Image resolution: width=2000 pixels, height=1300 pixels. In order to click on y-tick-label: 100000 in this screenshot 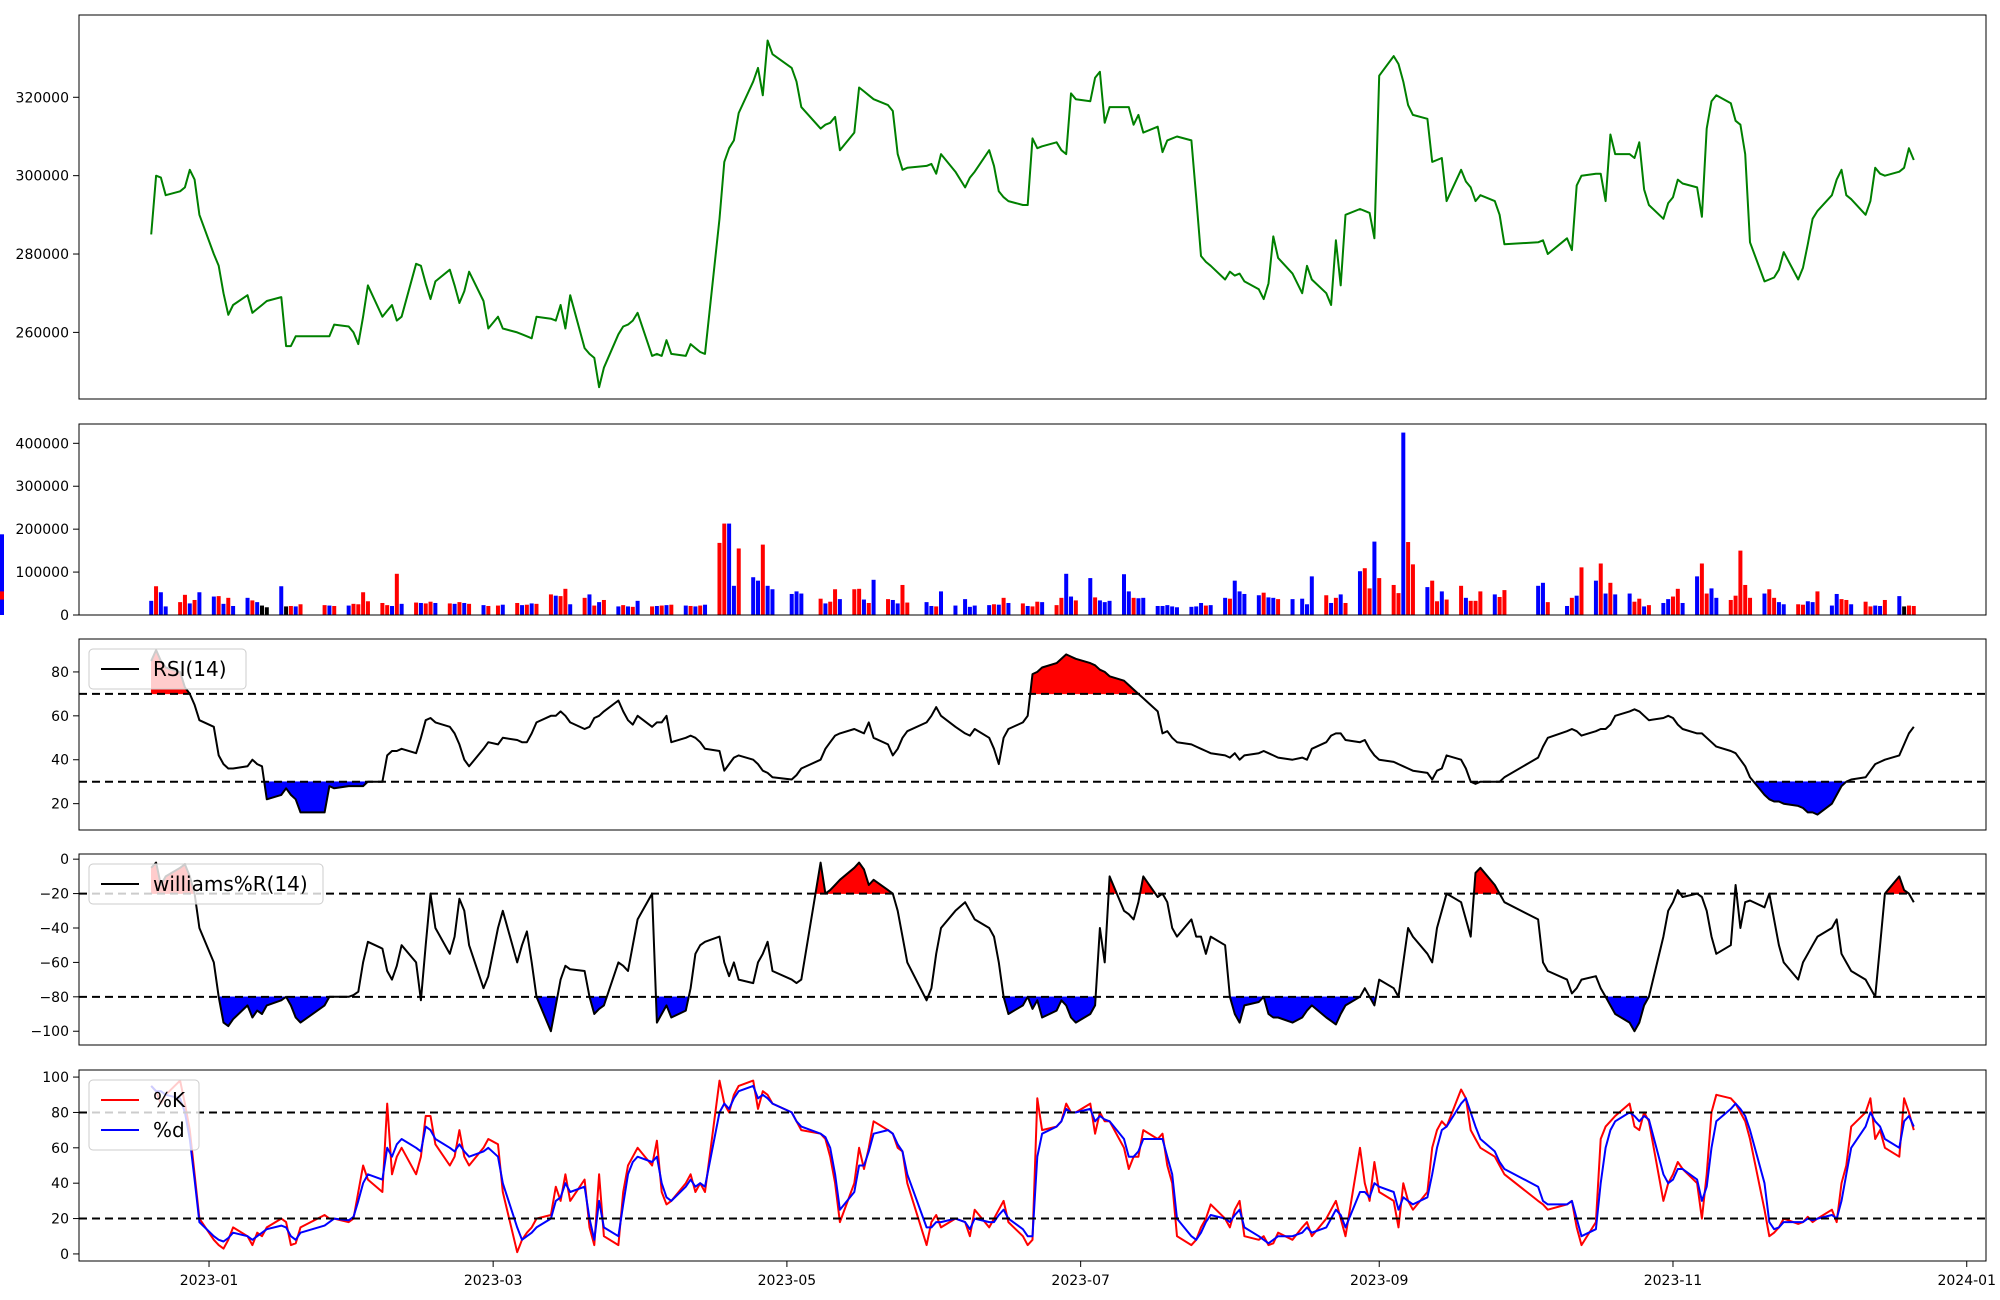, I will do `click(42, 573)`.